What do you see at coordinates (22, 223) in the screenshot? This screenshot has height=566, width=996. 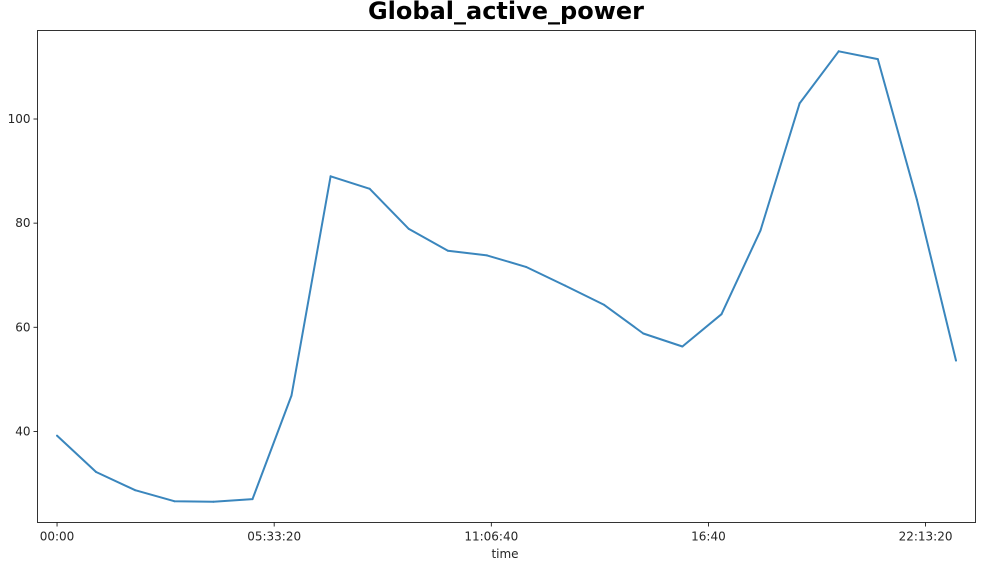 I see `y-tick-label: 80` at bounding box center [22, 223].